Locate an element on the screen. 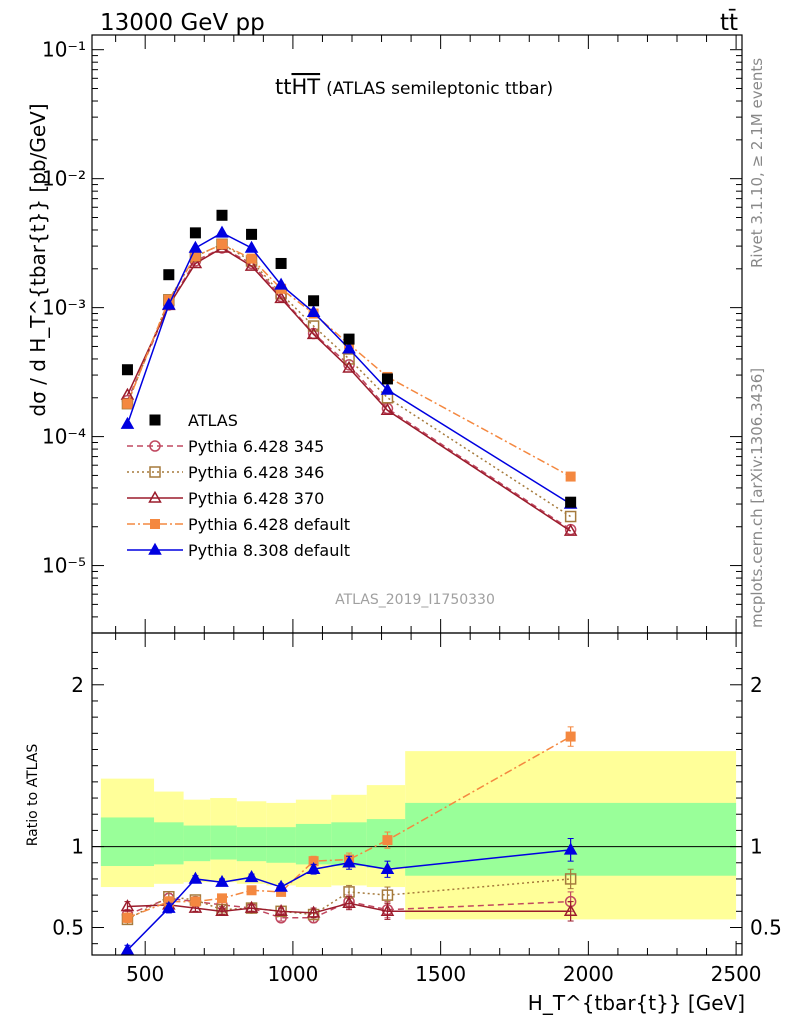  ratio-y-tick-label-left: 0.5 is located at coordinates (68, 927).